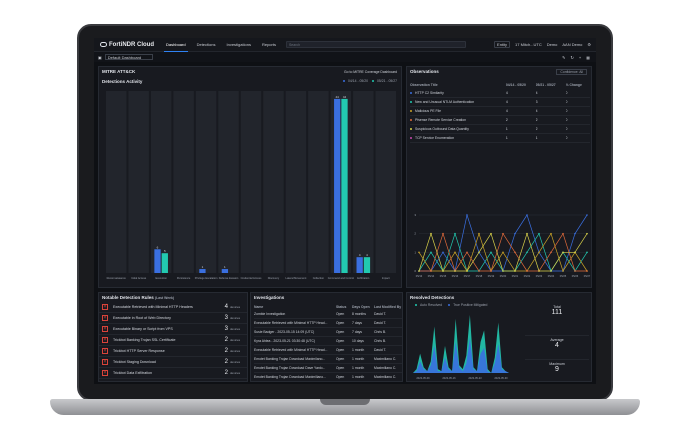 The image size is (690, 435). I want to click on investigation-row: Zombie Investigation Open 8 months David T., so click(328, 314).